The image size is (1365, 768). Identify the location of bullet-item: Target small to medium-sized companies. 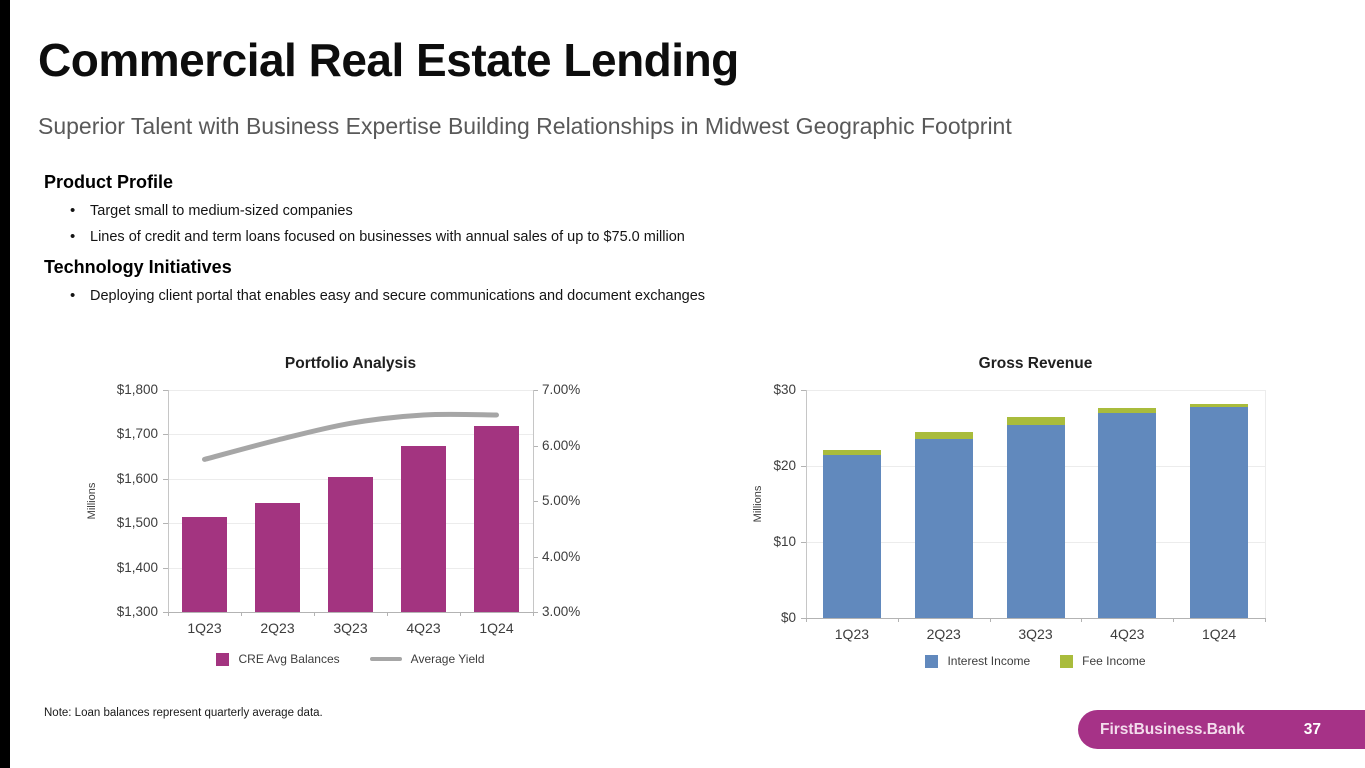
(567, 210).